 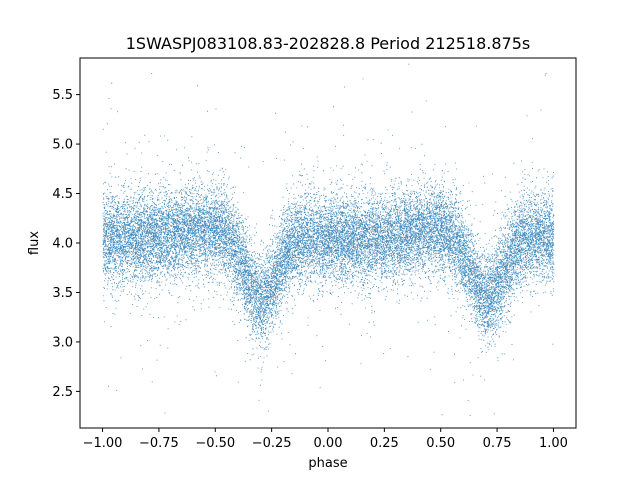 What do you see at coordinates (384, 443) in the screenshot?
I see `x-tick-label: 0.25` at bounding box center [384, 443].